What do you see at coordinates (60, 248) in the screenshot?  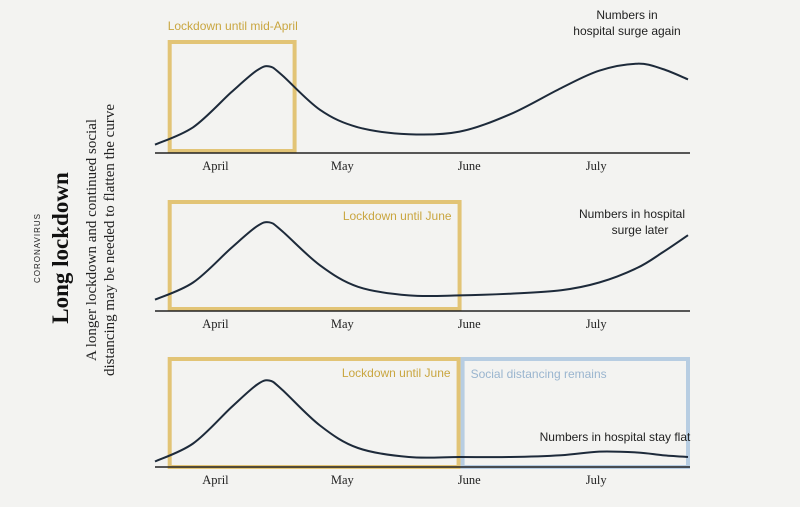 I see `headline: Long lockdown` at bounding box center [60, 248].